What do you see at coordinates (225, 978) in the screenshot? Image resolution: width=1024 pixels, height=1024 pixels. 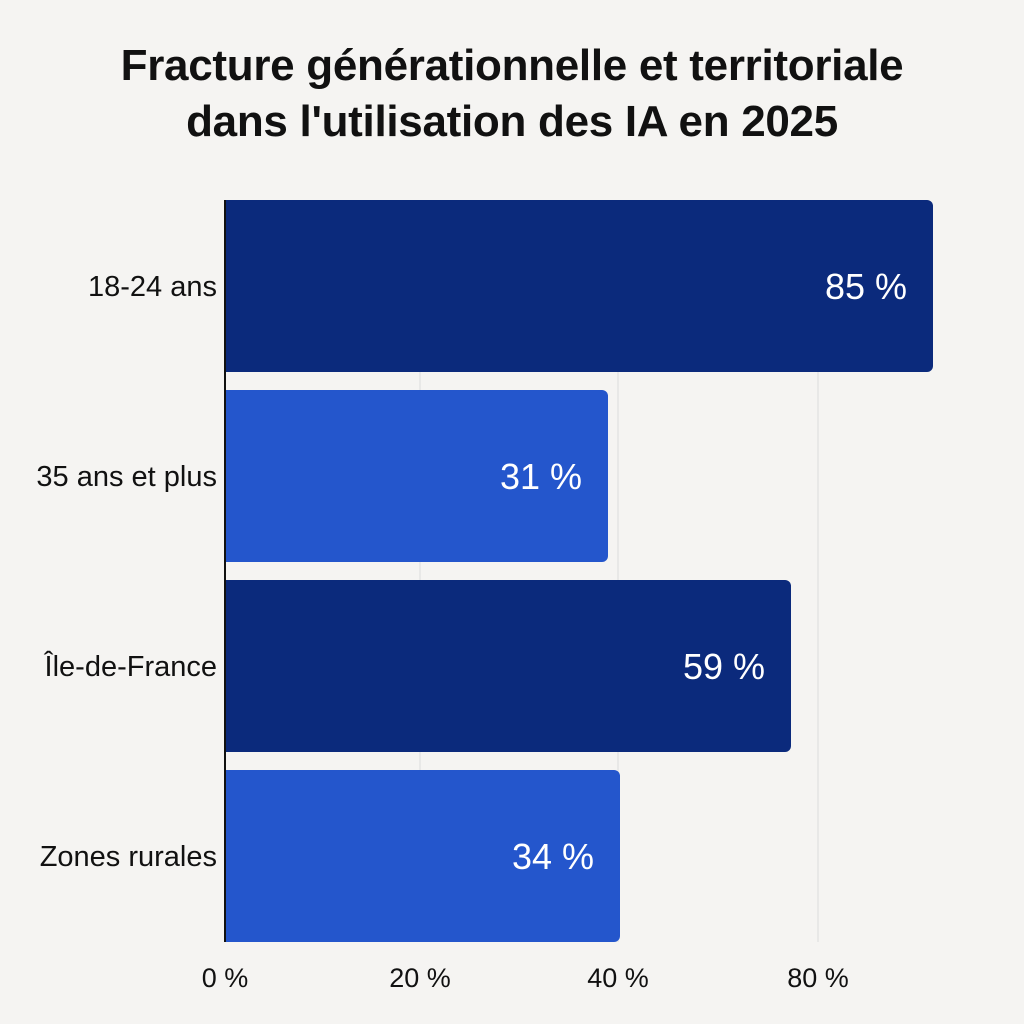 I see `x-tick-label: 0 %` at bounding box center [225, 978].